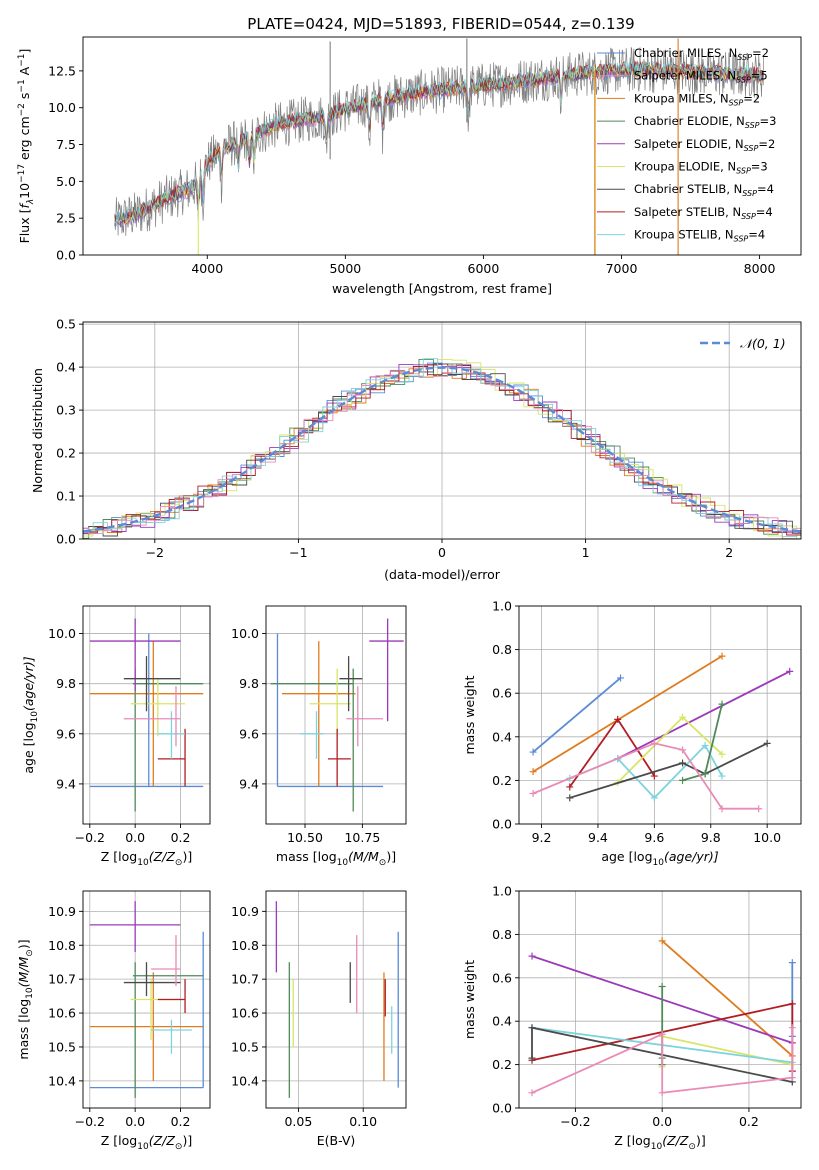  I want to click on x-axis-label-body: (M/M, so click(363, 856).